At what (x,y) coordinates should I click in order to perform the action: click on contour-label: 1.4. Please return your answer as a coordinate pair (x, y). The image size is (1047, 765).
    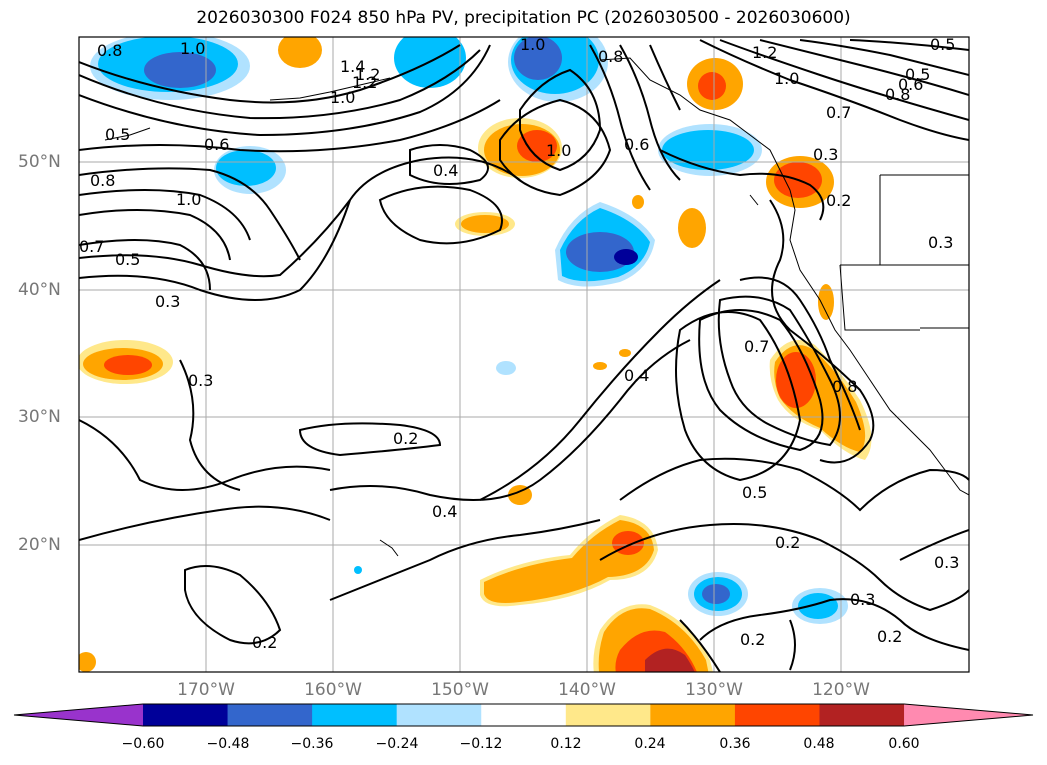
    Looking at the image, I should click on (352, 66).